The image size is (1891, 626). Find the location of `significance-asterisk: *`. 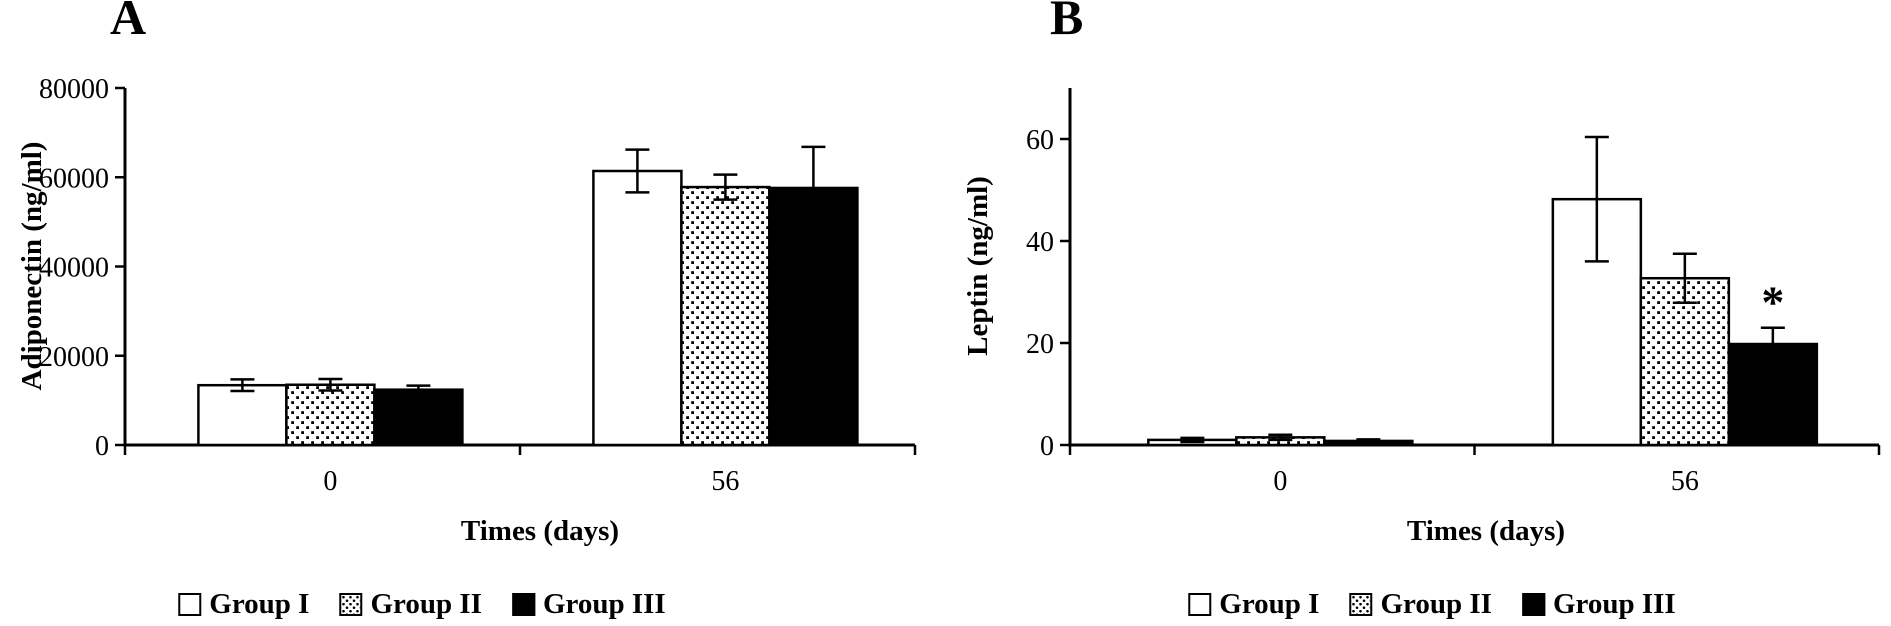

significance-asterisk: * is located at coordinates (1772, 302).